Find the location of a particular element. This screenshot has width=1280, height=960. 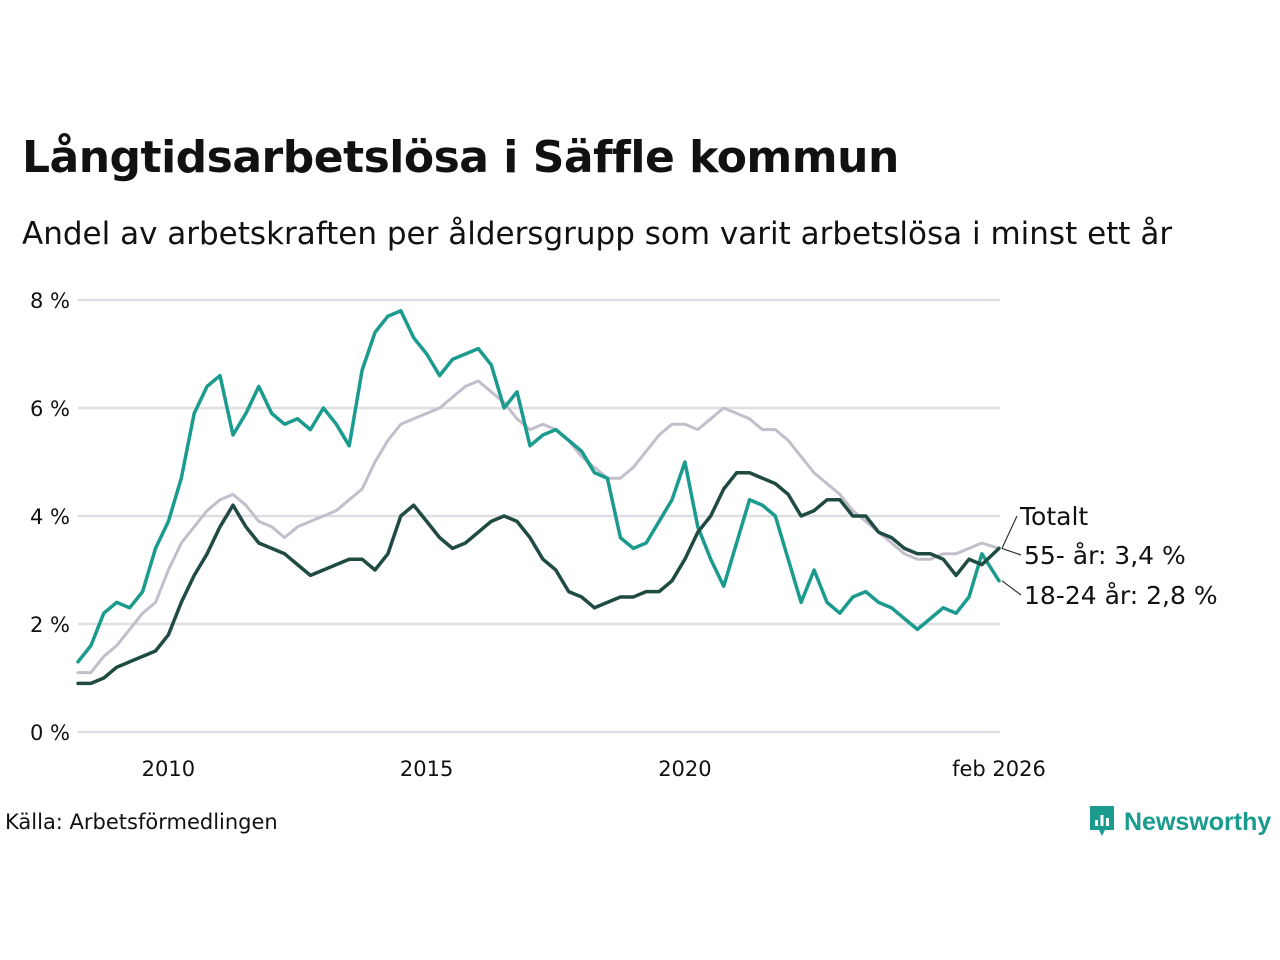

y-tick-label: 2 % is located at coordinates (50, 625).